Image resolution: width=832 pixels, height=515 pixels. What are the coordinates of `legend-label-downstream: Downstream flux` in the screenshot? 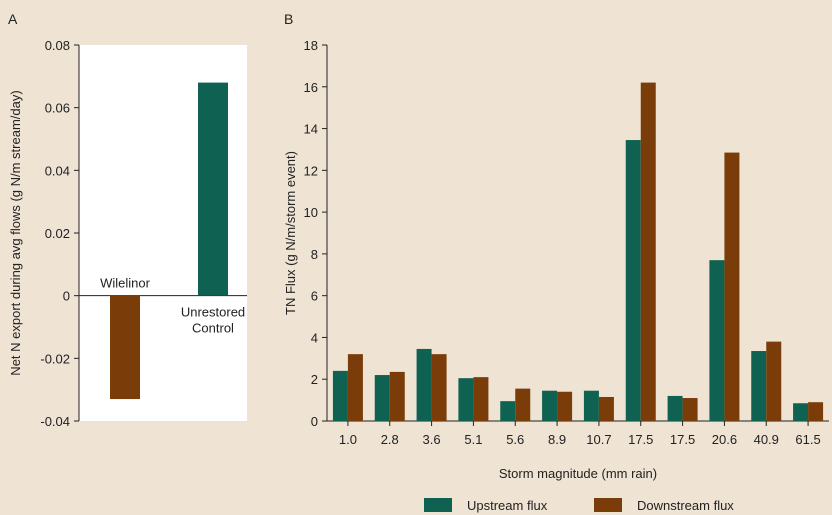 It's located at (685, 505).